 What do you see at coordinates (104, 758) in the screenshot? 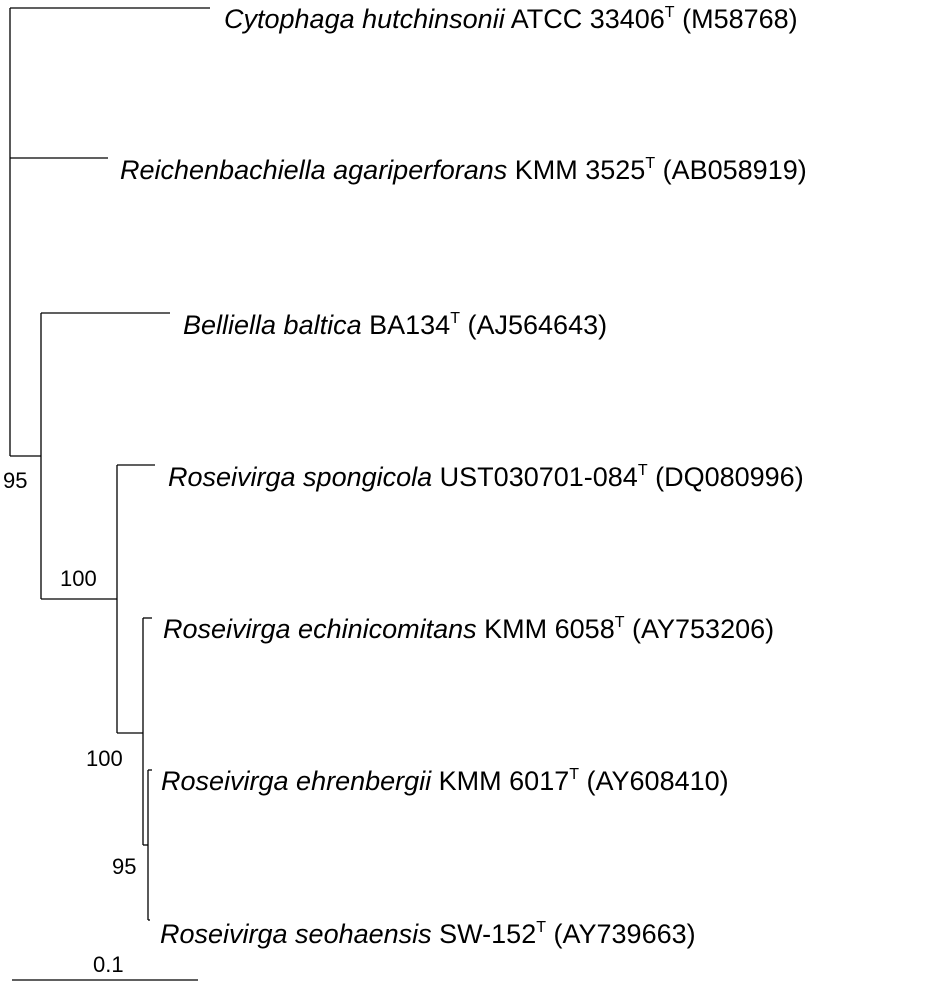
I see `bootstrap-value-roseivirga: 100` at bounding box center [104, 758].